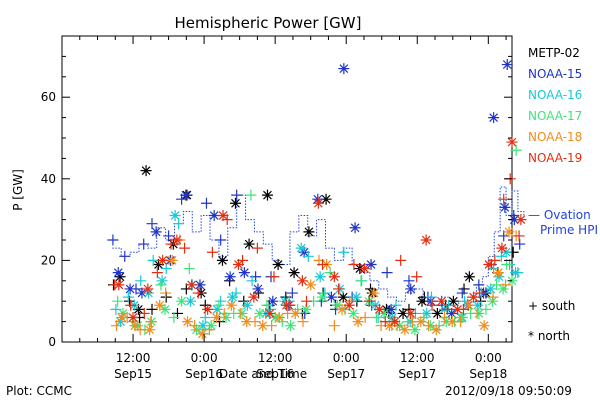 The image size is (600, 400). I want to click on y-tick-label: 60, so click(48, 97).